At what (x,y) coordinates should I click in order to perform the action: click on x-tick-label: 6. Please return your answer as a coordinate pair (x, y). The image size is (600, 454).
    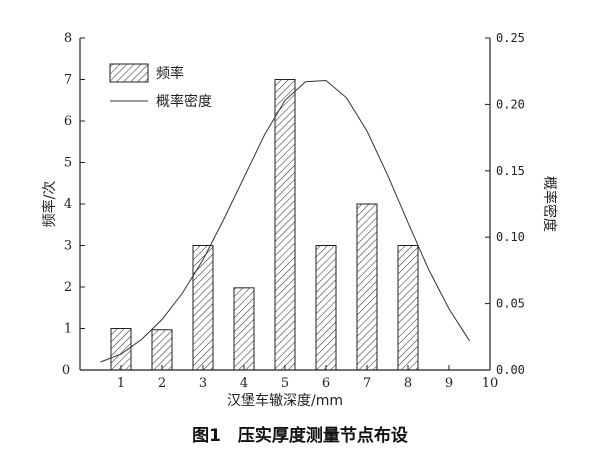
    Looking at the image, I should click on (326, 383).